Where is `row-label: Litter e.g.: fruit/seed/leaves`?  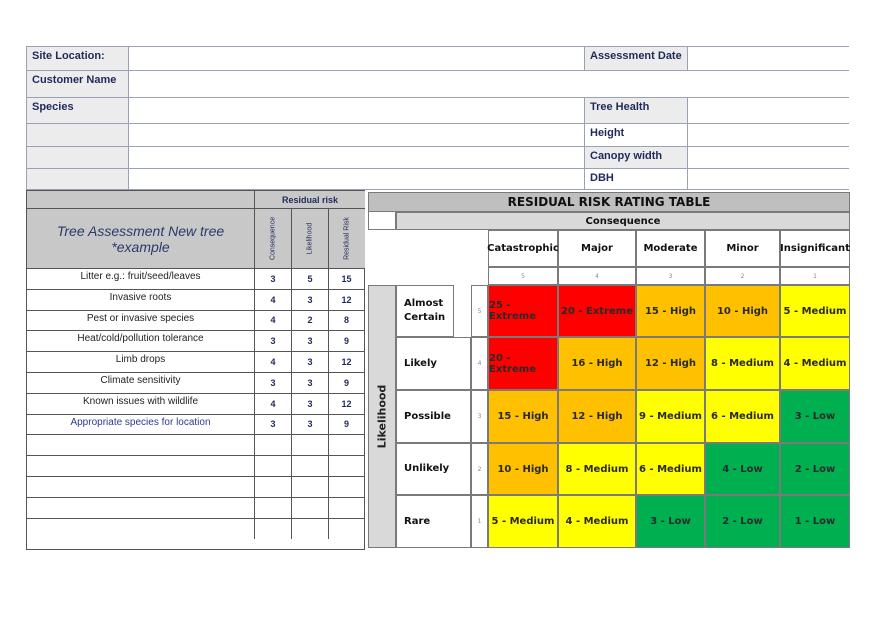 row-label: Litter e.g.: fruit/seed/leaves is located at coordinates (141, 279).